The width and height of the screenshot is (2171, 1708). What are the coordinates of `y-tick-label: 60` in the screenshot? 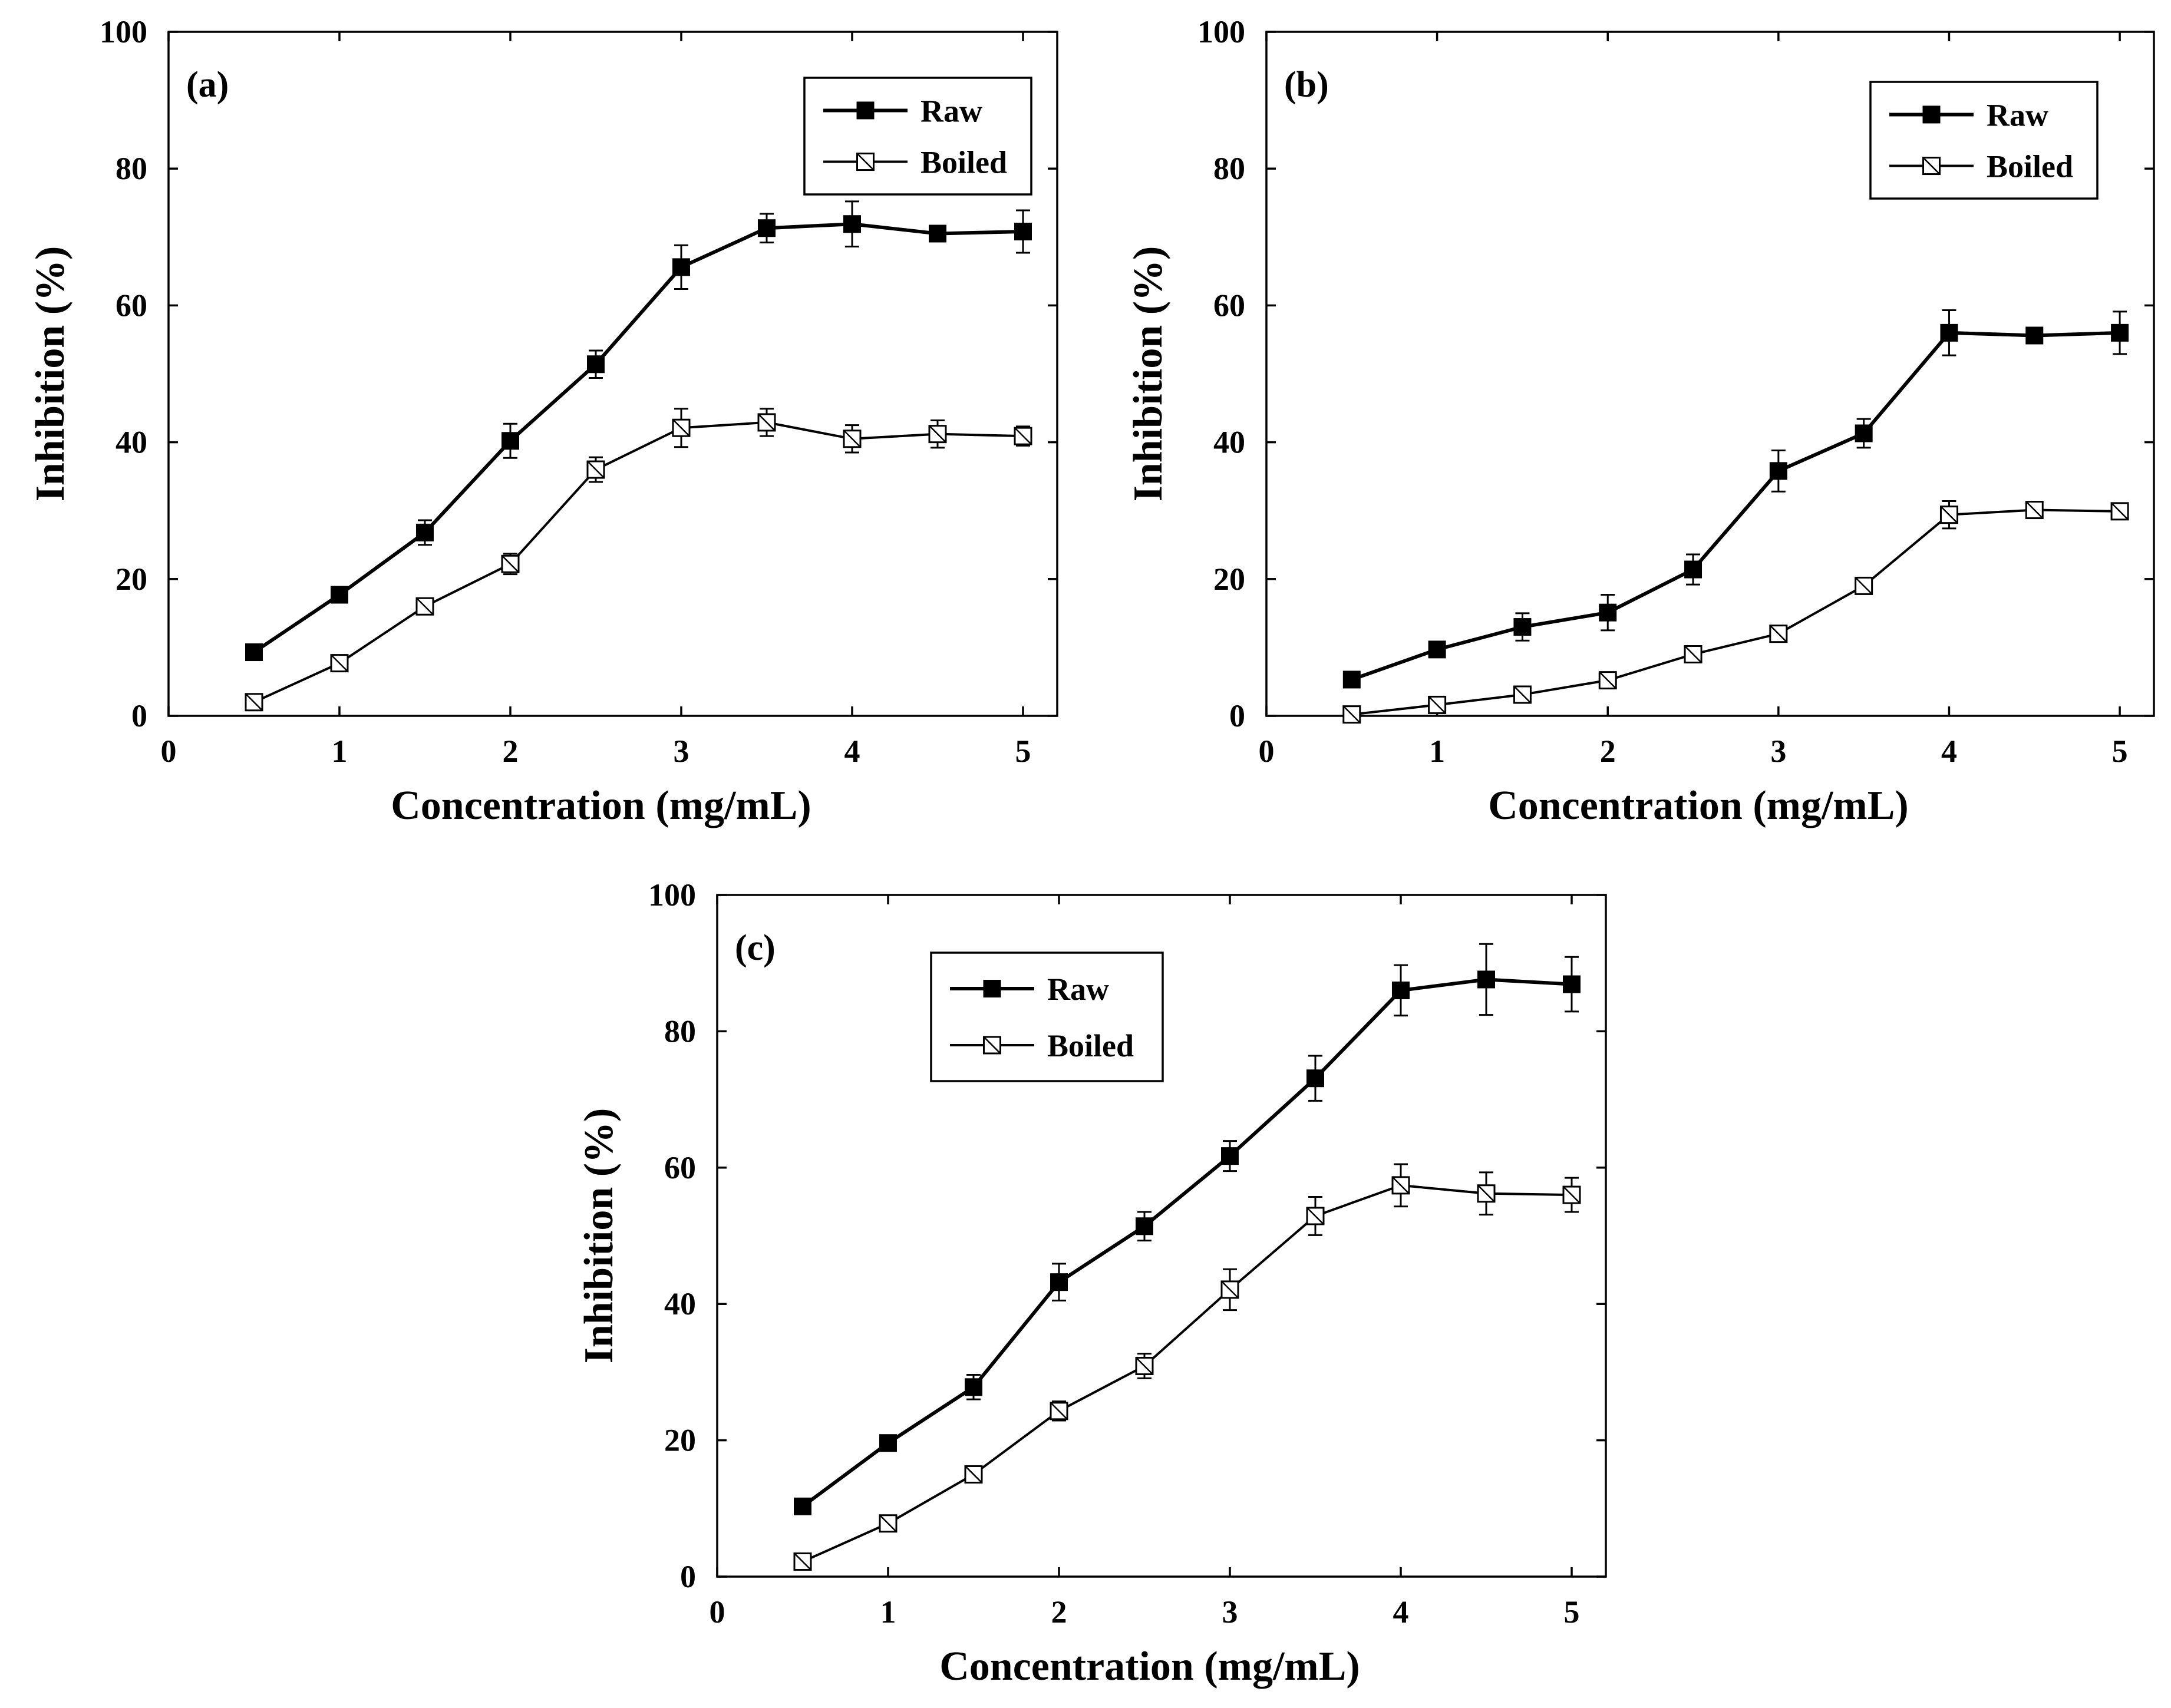 It's located at (132, 306).